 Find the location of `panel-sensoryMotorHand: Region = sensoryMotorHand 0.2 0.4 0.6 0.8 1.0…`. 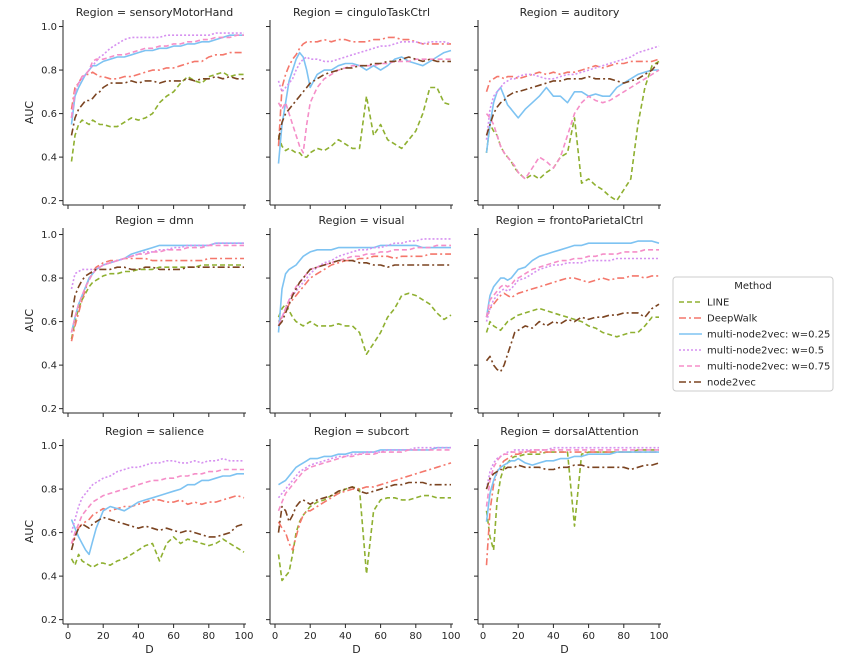

panel-sensoryMotorHand: Region = sensoryMotorHand 0.2 0.4 0.6 0.8 1.0… is located at coordinates (134, 107).